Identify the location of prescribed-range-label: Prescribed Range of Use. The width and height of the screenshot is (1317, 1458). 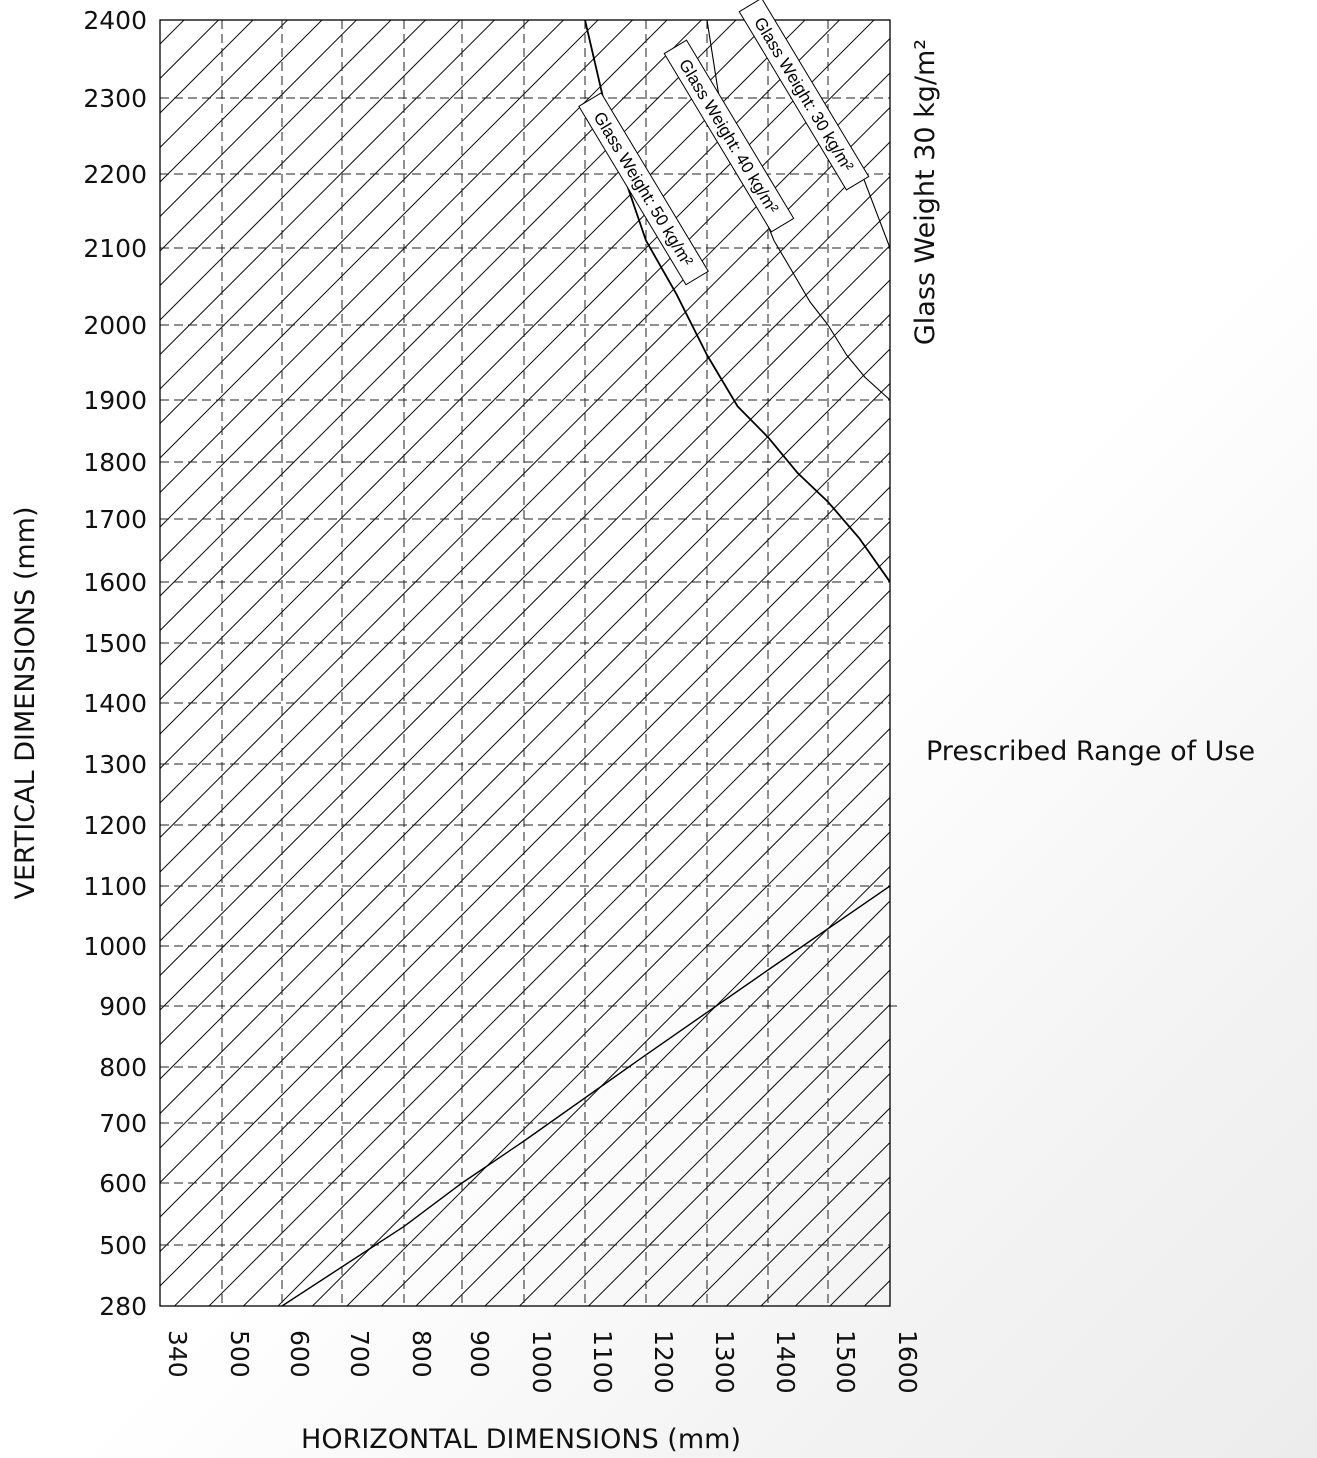
(1090, 751).